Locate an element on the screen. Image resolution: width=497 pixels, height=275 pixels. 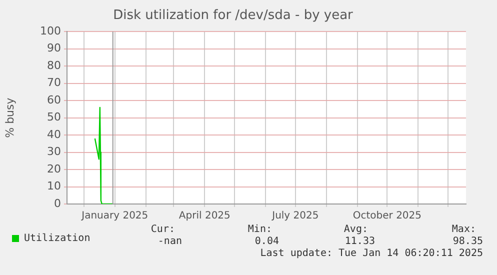
y-tick-label: 30 is located at coordinates (54, 151).